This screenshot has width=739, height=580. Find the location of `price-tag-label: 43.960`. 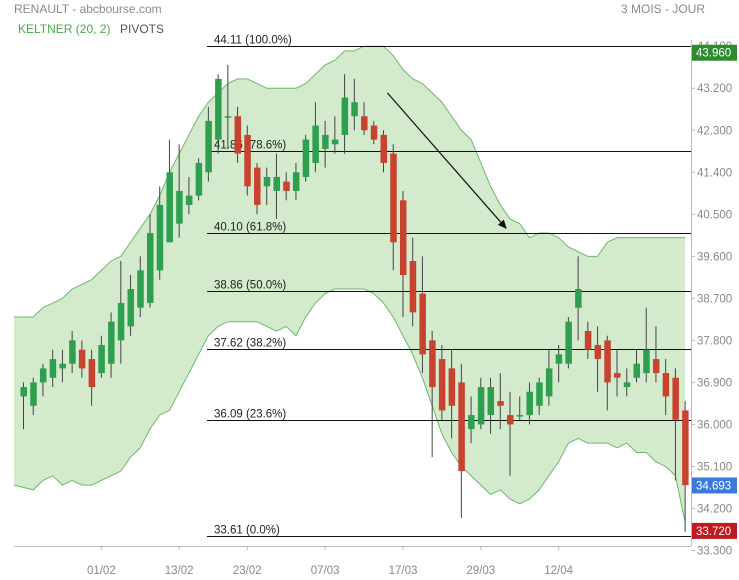

price-tag-label: 43.960 is located at coordinates (713, 54).